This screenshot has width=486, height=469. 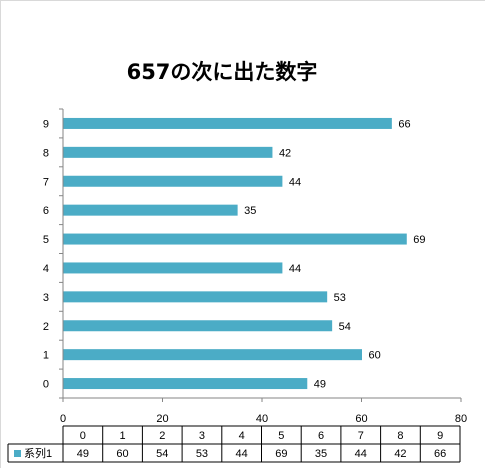 What do you see at coordinates (162, 419) in the screenshot?
I see `x-tick-label: 20` at bounding box center [162, 419].